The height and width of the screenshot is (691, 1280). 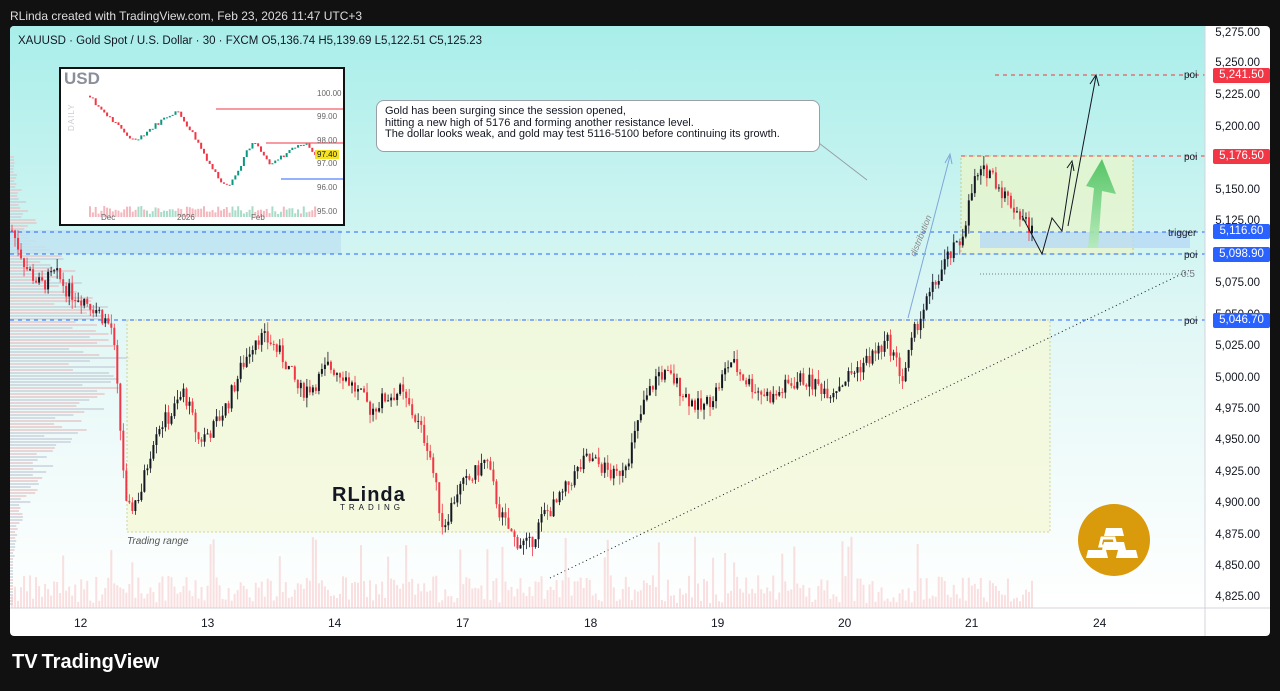 I want to click on inset-tick-2: 98.00, so click(x=327, y=140).